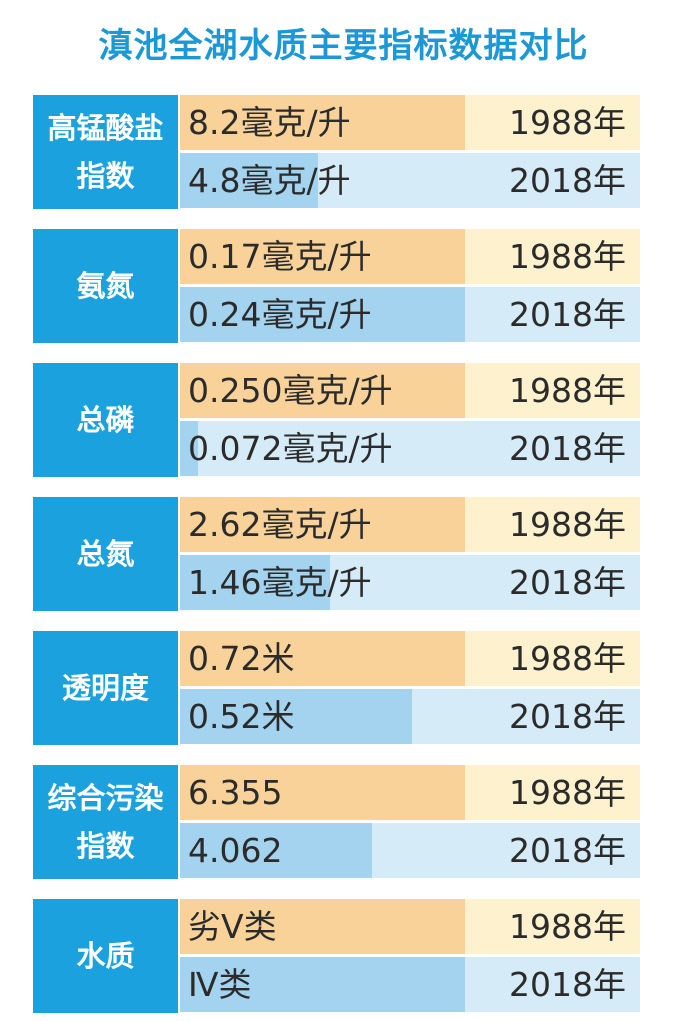  Describe the element at coordinates (336, 286) in the screenshot. I see `indicator-group: 氨氮 0.17毫克/升 1988年 0.24毫克/升 2018年` at that location.